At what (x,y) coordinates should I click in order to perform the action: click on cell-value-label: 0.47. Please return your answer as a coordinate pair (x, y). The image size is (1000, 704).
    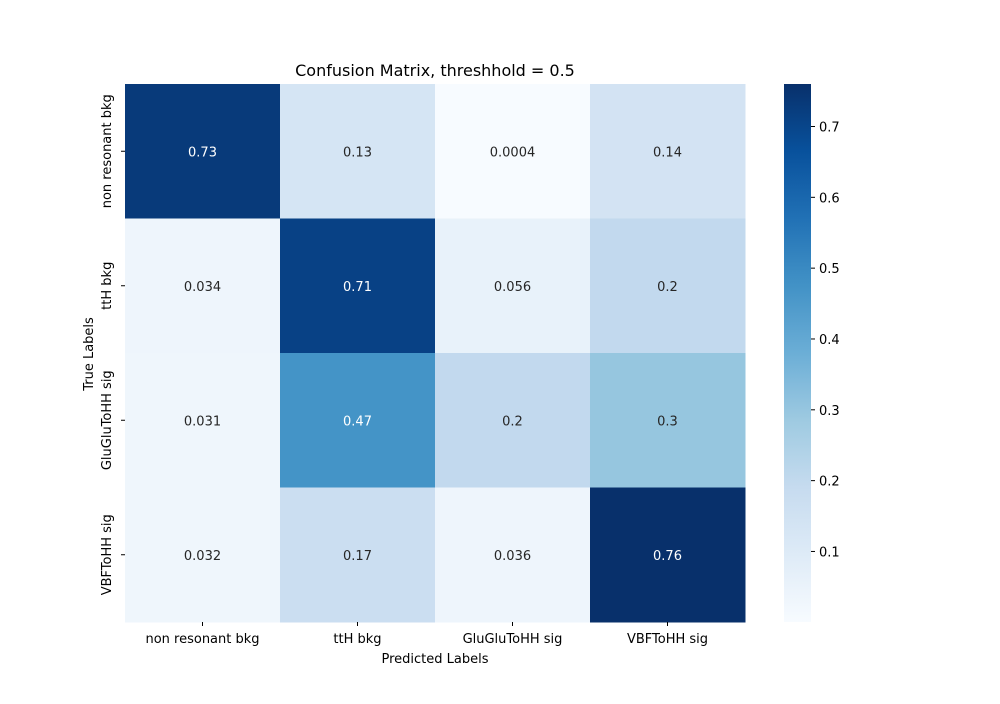
    Looking at the image, I should click on (357, 421).